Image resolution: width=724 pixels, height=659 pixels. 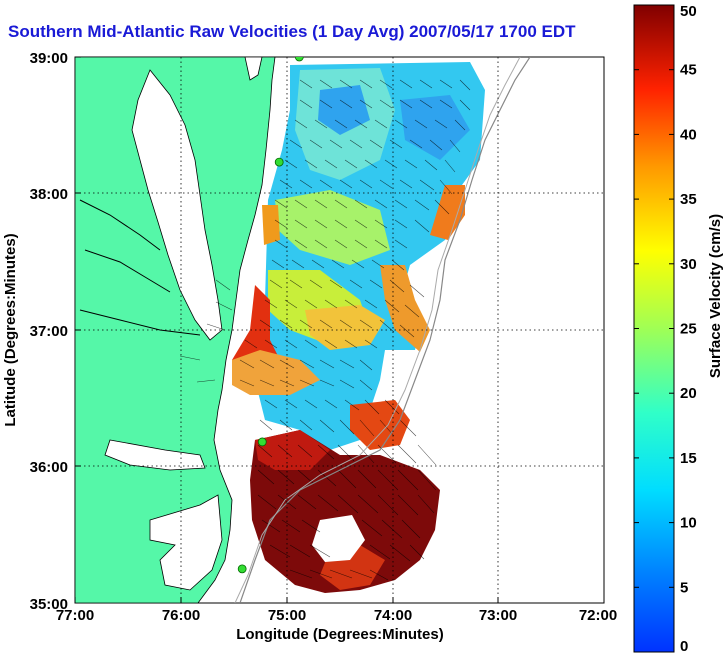 What do you see at coordinates (688, 11) in the screenshot?
I see `colorbar-tick-label: 50` at bounding box center [688, 11].